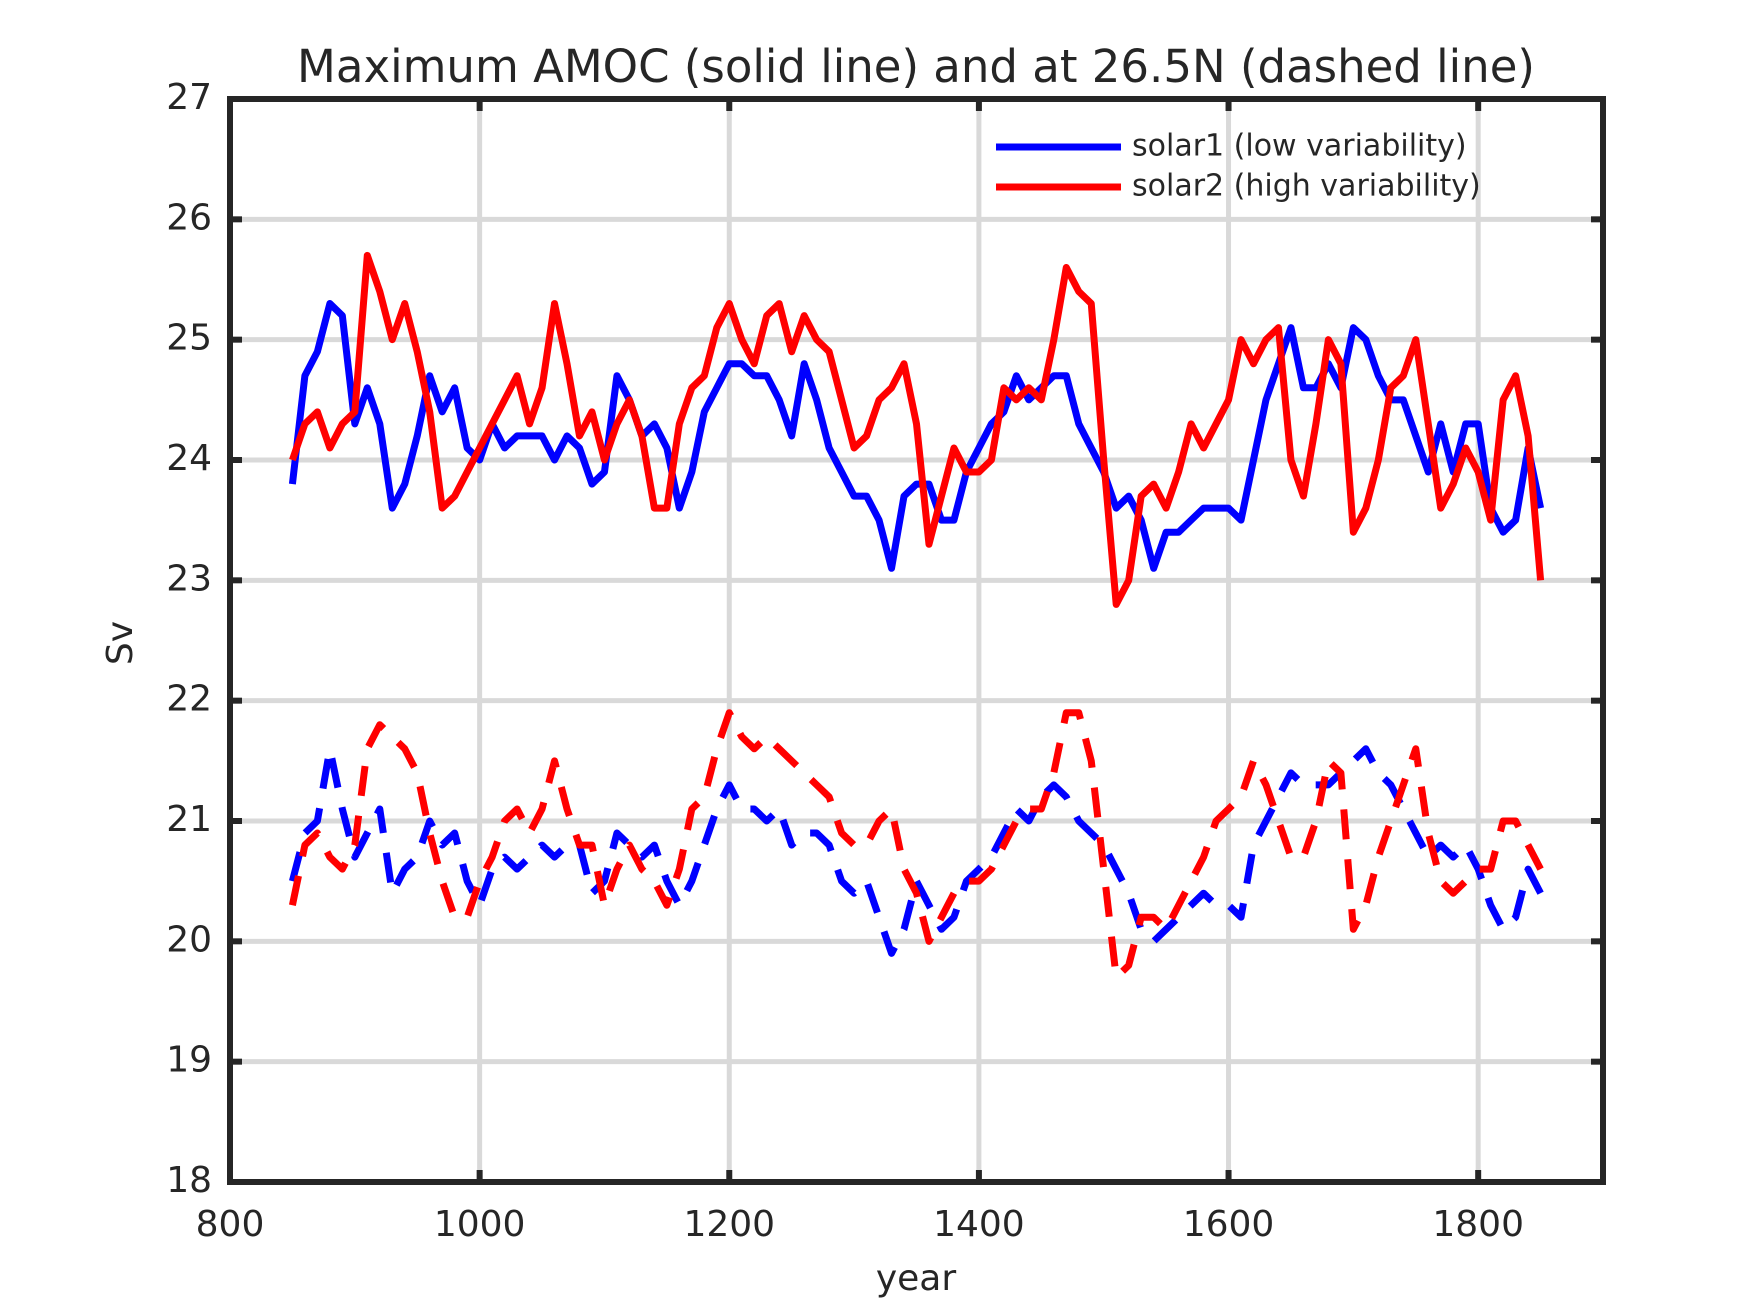 The height and width of the screenshot is (1313, 1750). Describe the element at coordinates (189, 939) in the screenshot. I see `y-tick-label: 20` at that location.